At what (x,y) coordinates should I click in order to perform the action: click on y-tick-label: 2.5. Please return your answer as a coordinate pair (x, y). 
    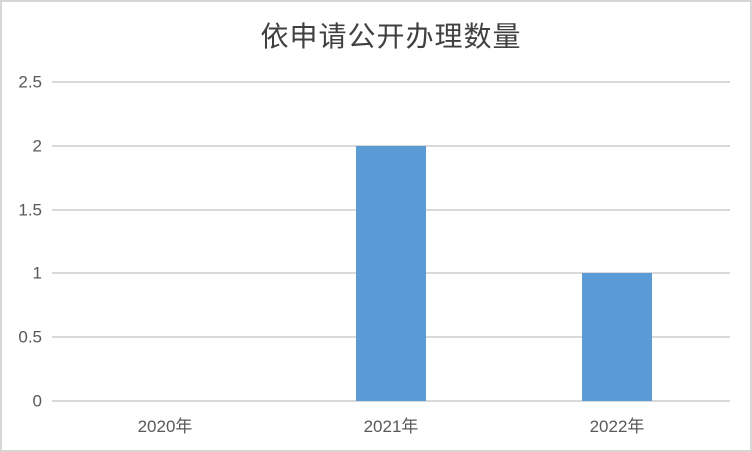
    Looking at the image, I should click on (30, 82).